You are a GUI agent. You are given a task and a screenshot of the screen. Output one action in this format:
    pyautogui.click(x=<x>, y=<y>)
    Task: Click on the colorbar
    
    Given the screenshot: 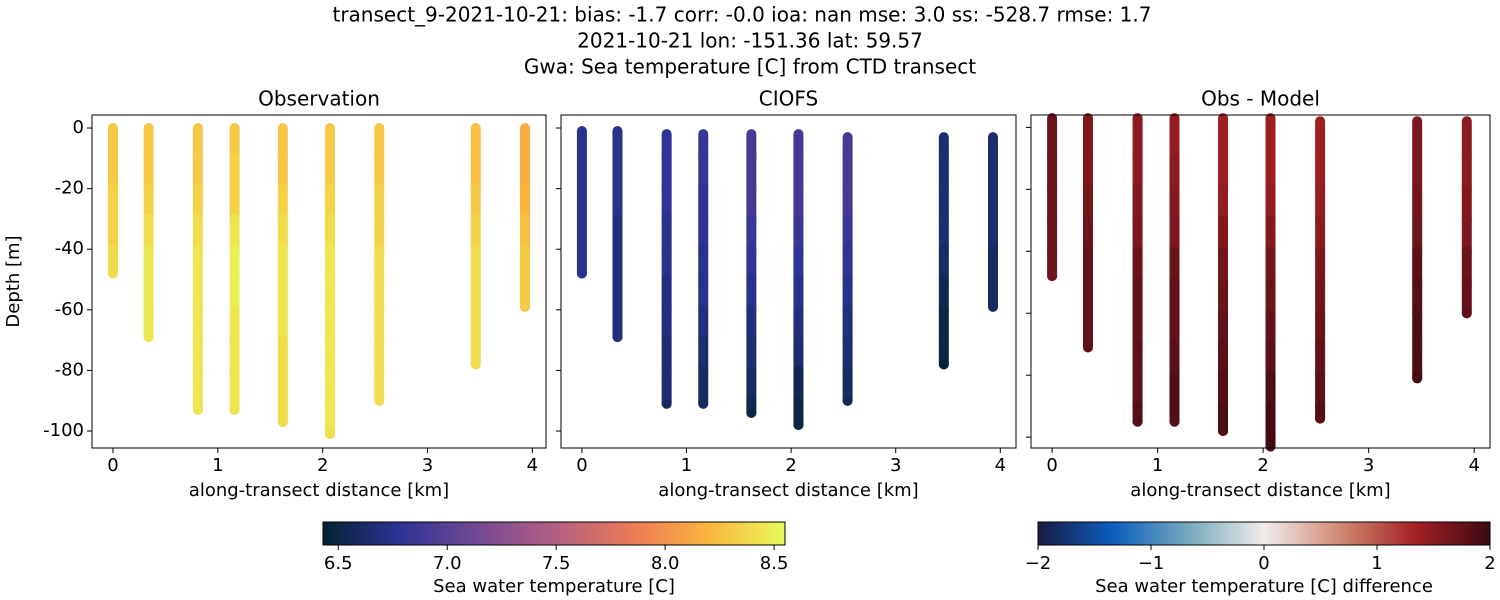 What is the action you would take?
    pyautogui.click(x=554, y=533)
    